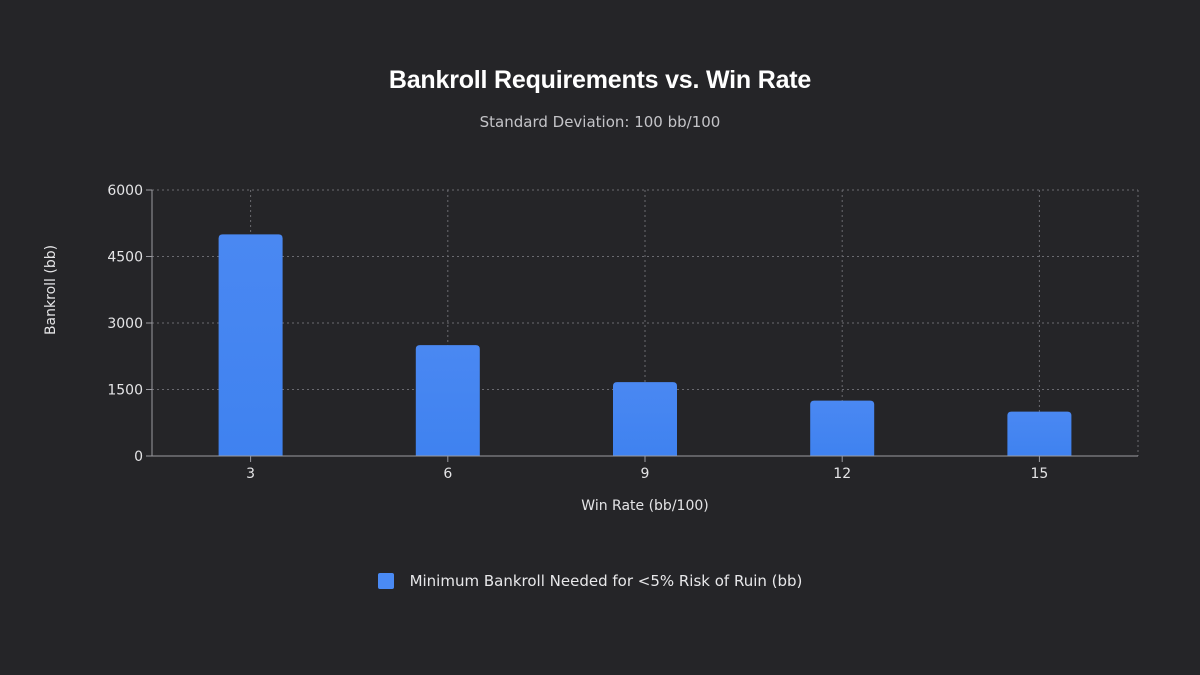 Image resolution: width=1200 pixels, height=675 pixels. I want to click on y-tick-labels: 0 1500 3000 4500 6000, so click(125, 324).